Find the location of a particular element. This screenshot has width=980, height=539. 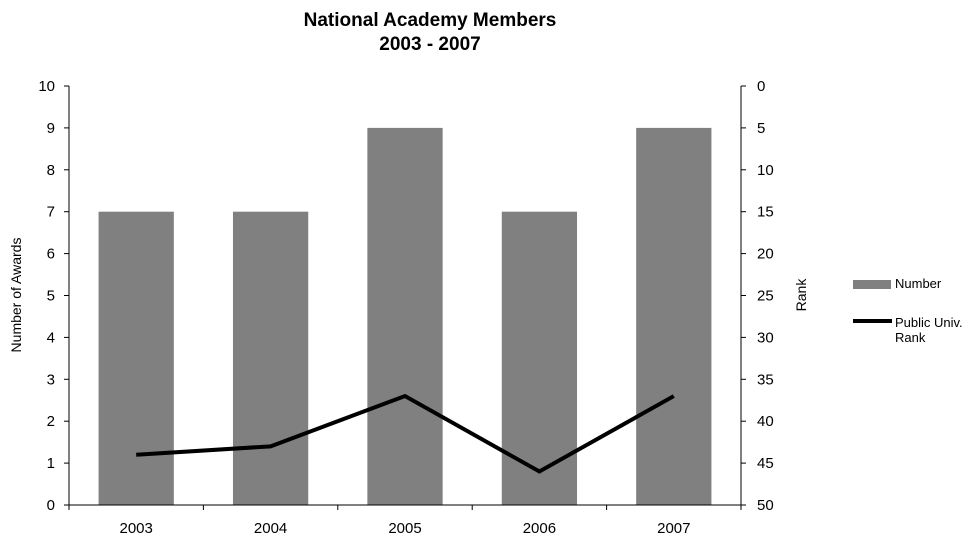

x-tick-label-2003: 2003 is located at coordinates (136, 528).